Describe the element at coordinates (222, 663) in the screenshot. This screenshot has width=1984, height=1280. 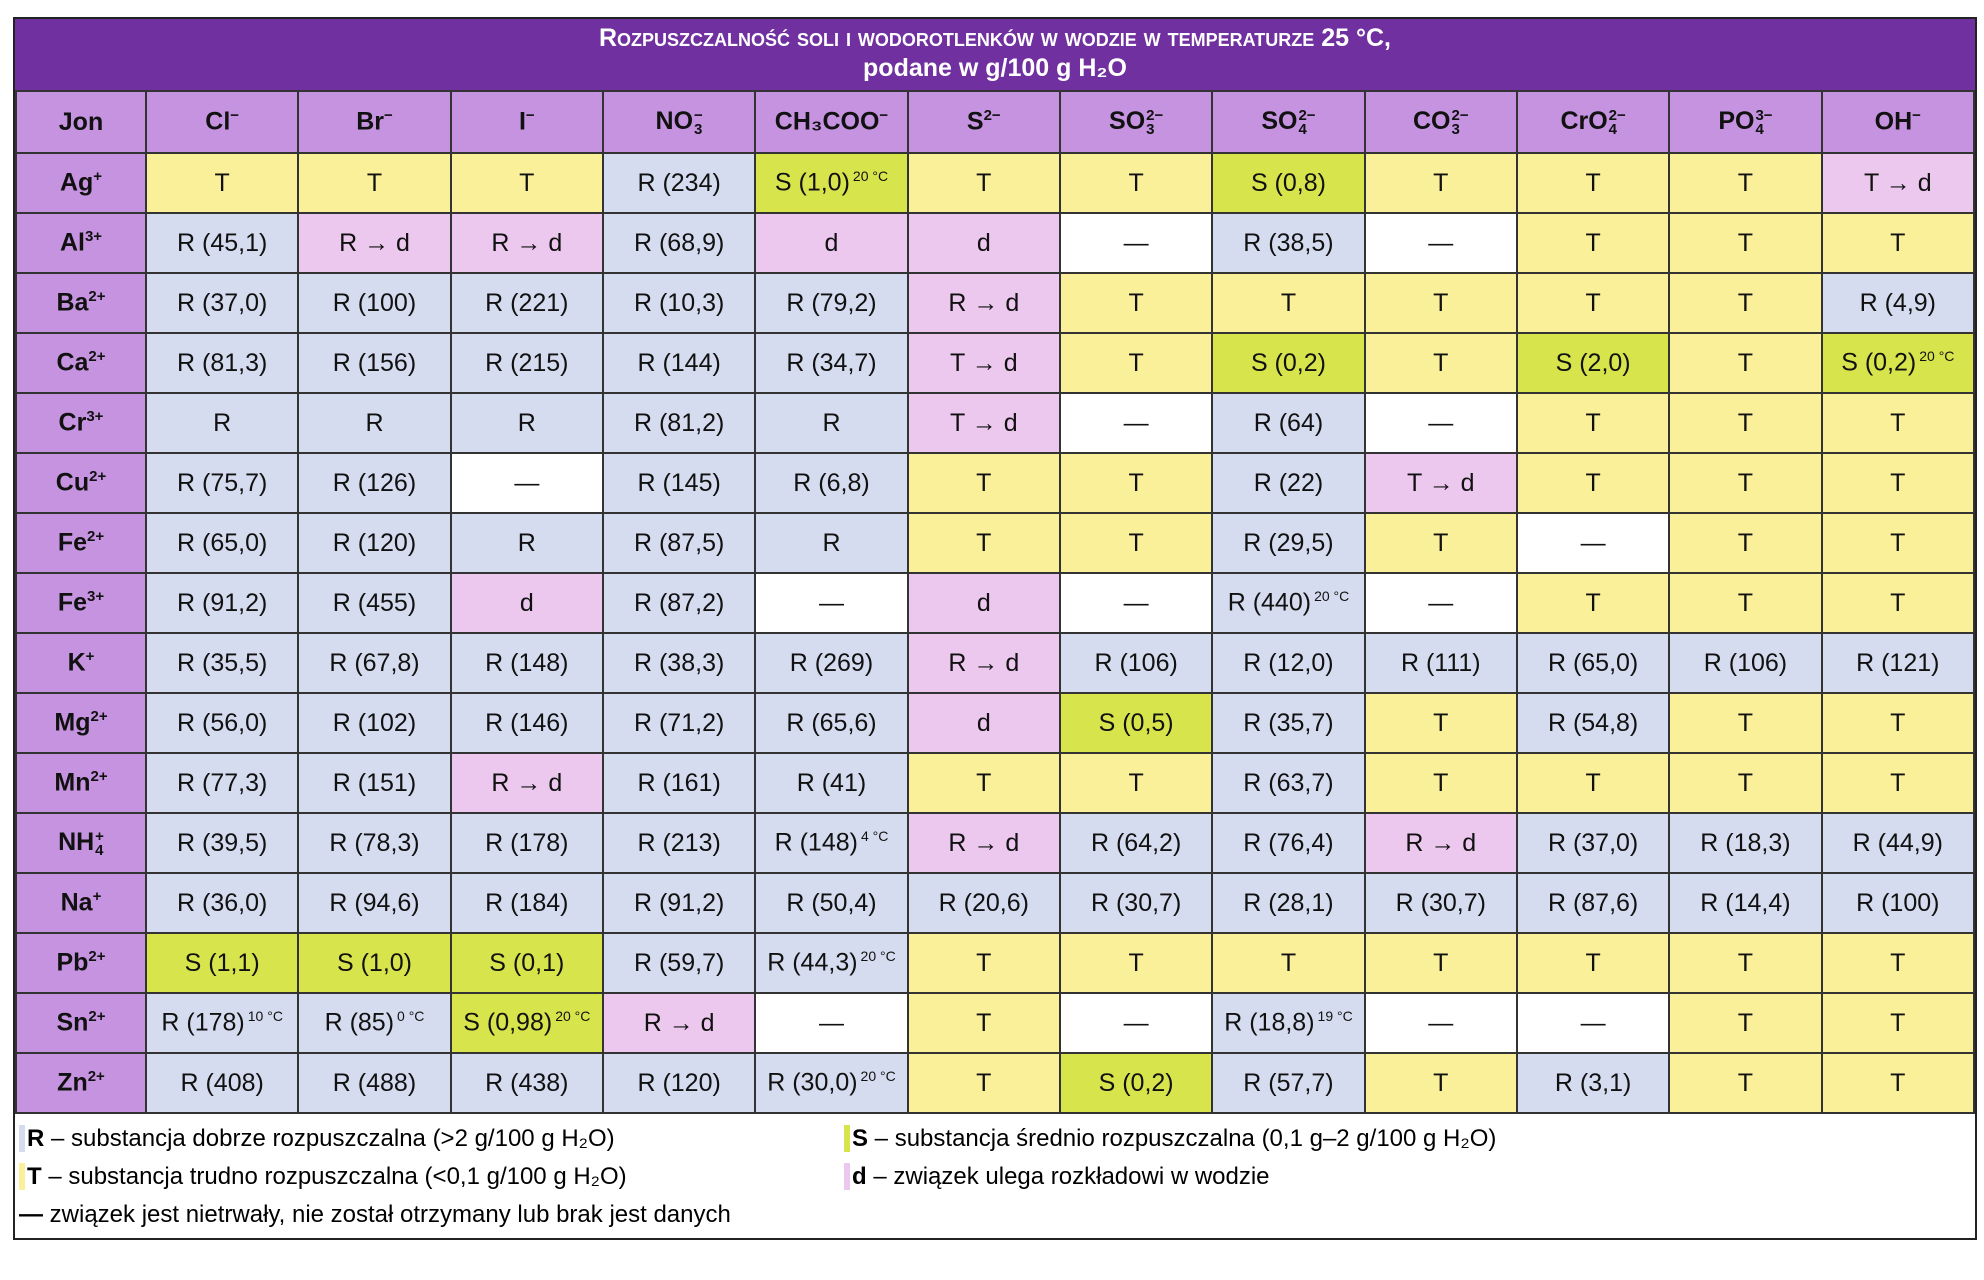
I see `solubility-cell: R (35,5)` at that location.